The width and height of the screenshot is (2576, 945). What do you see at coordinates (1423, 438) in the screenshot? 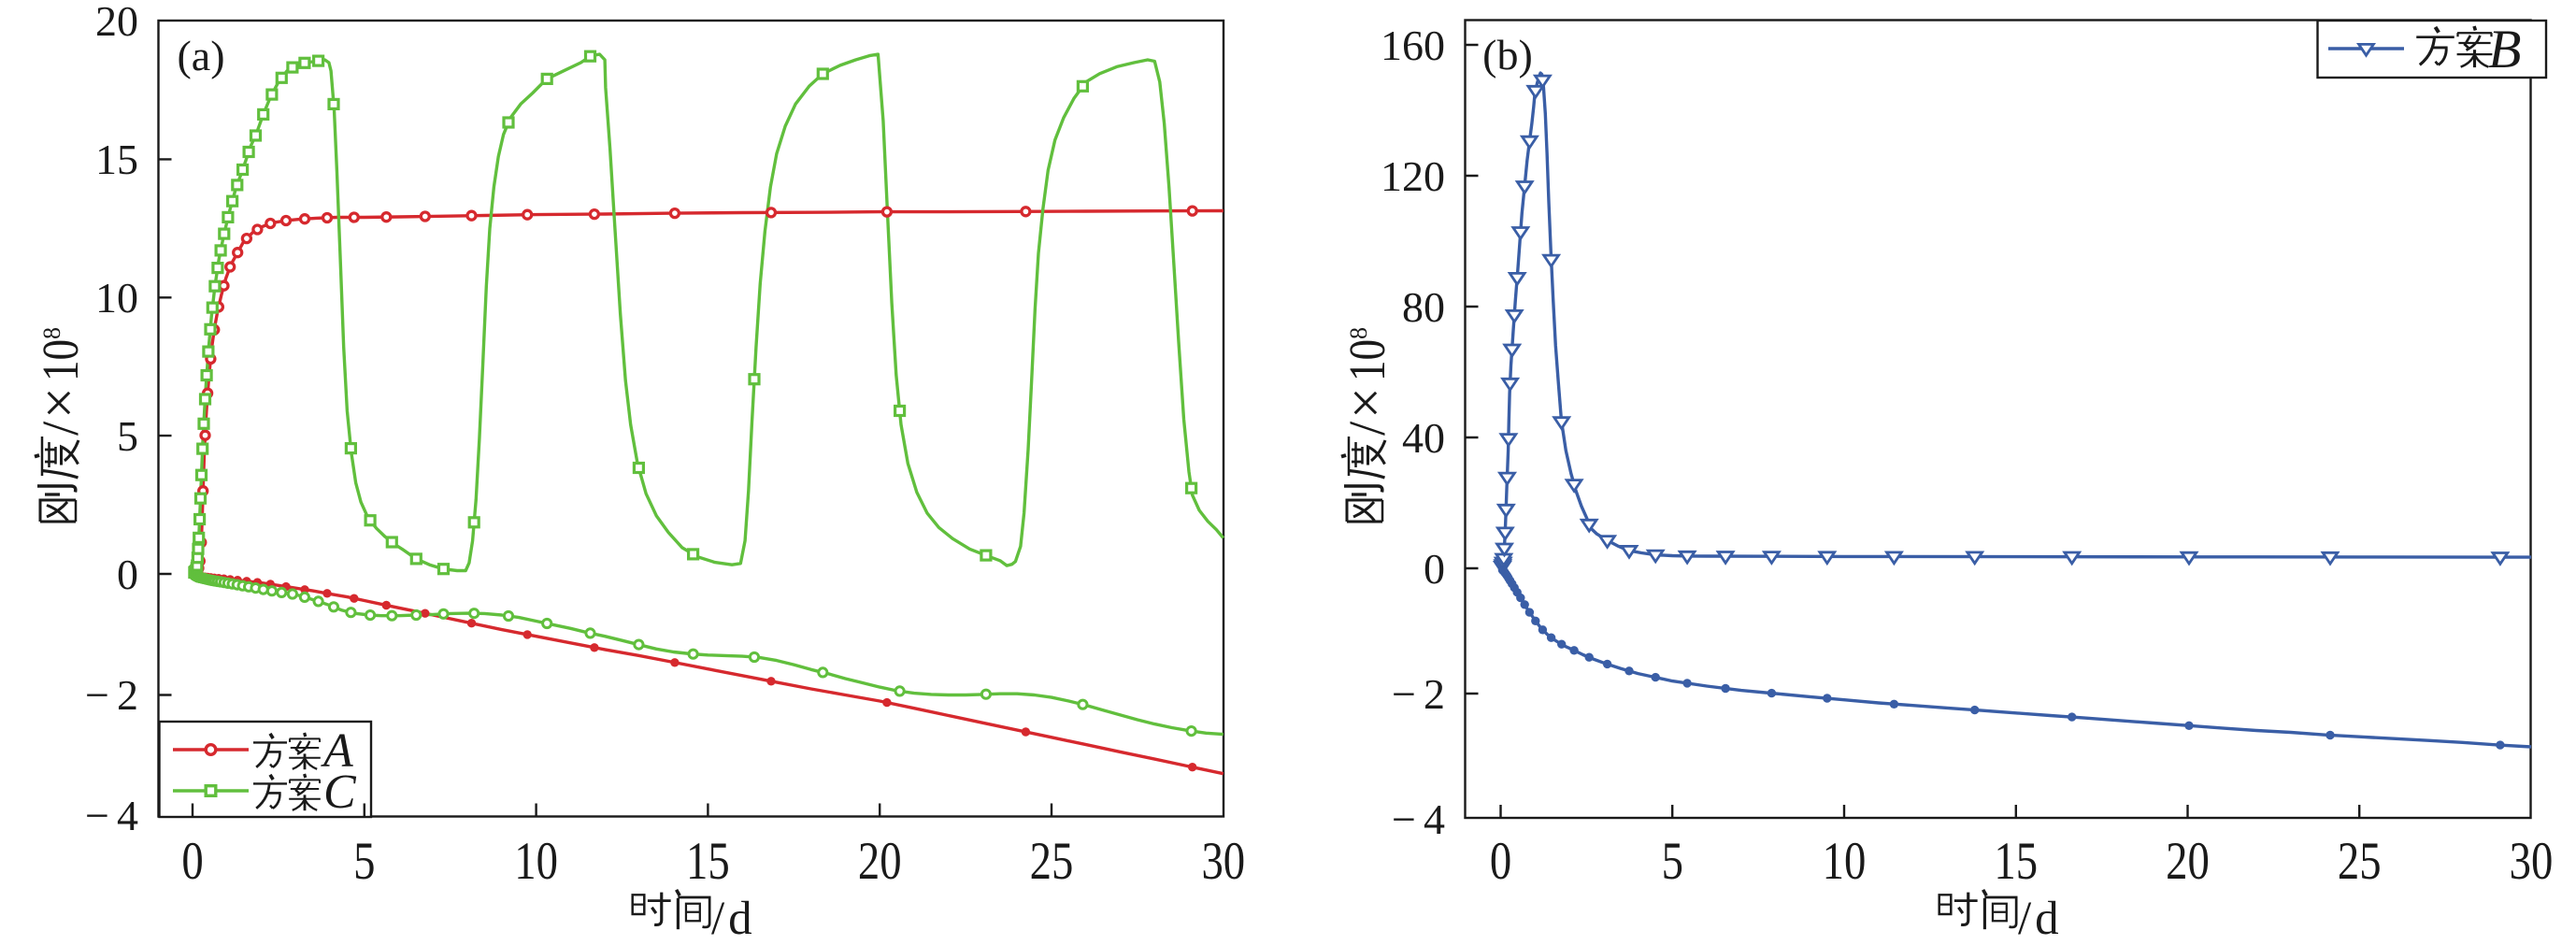
I see `svg-text: 40` at bounding box center [1423, 438].